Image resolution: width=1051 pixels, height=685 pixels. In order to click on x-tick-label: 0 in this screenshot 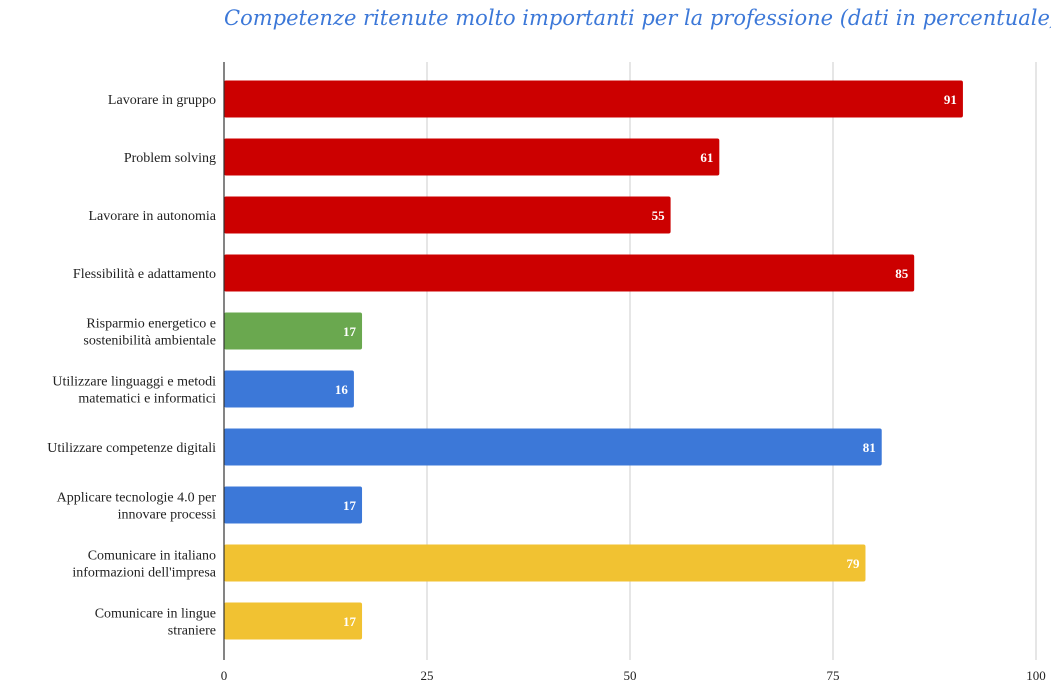, I will do `click(224, 675)`.